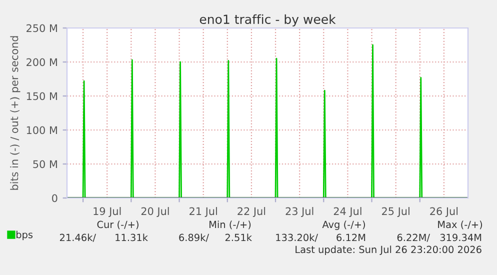  Describe the element at coordinates (41, 96) in the screenshot. I see `y-tick-label: 150 M` at that location.